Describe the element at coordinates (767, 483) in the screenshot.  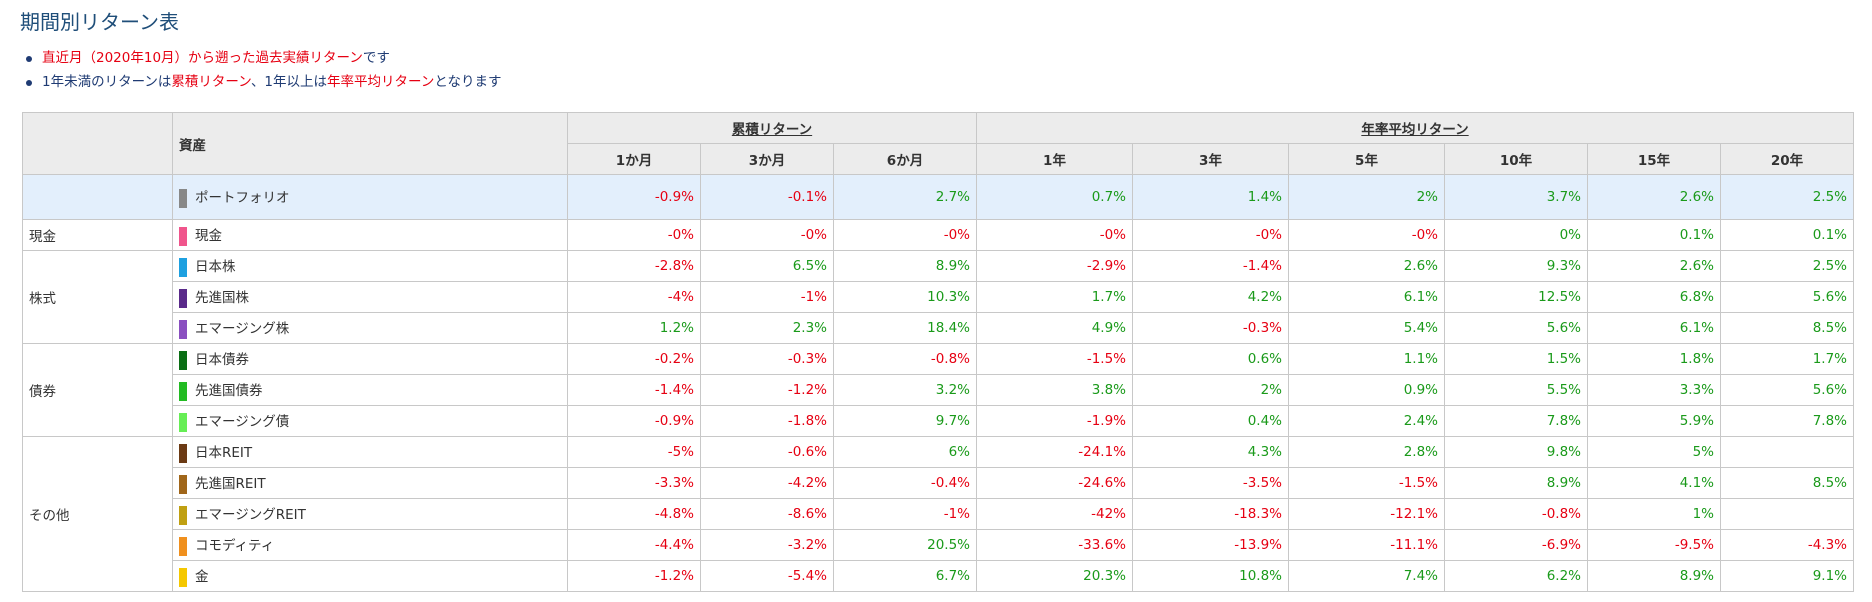
I see `return-cell: -4.2%` at that location.